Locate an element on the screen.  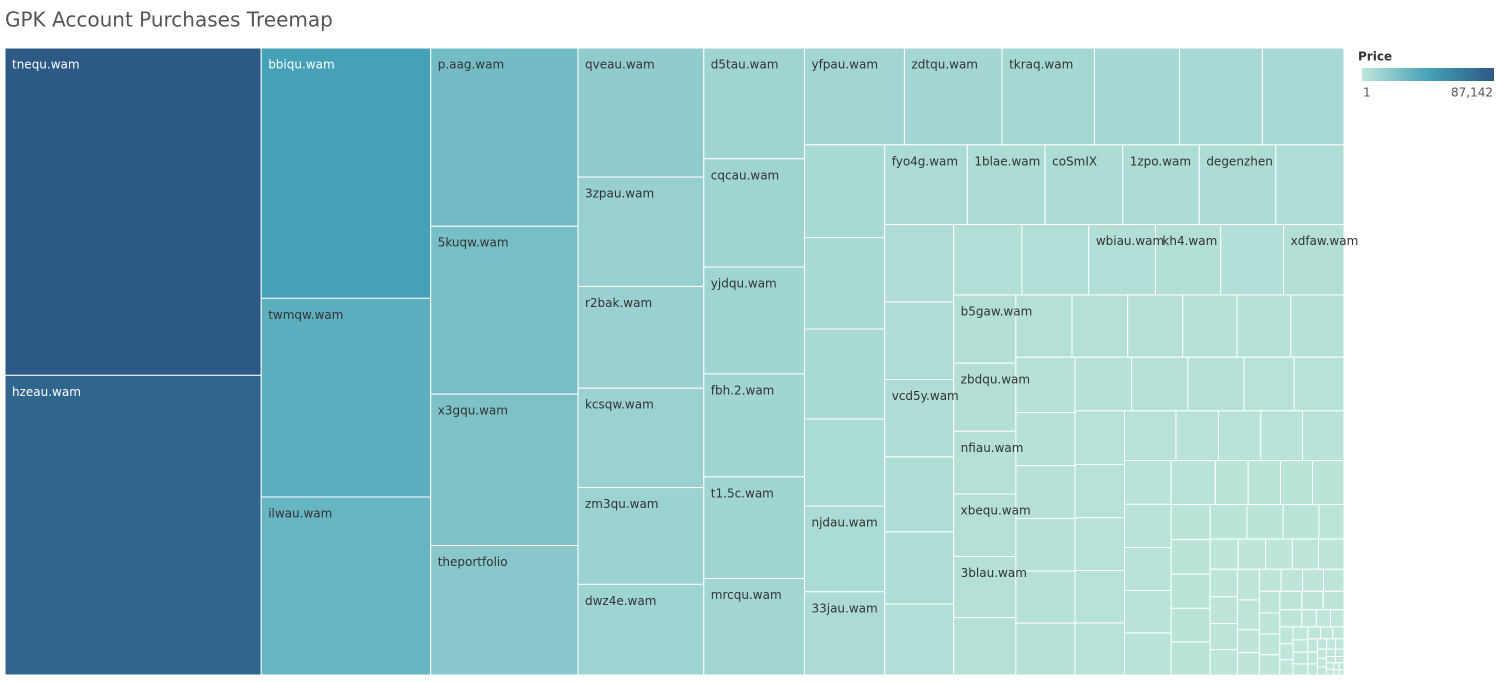
tile-label: x3gqu.wam is located at coordinates (473, 411).